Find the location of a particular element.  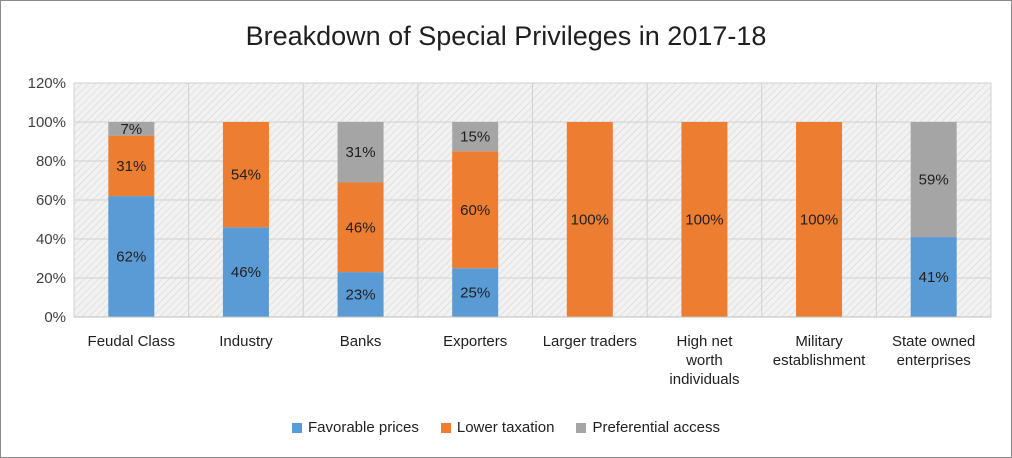

data-label: 62% is located at coordinates (131, 257).